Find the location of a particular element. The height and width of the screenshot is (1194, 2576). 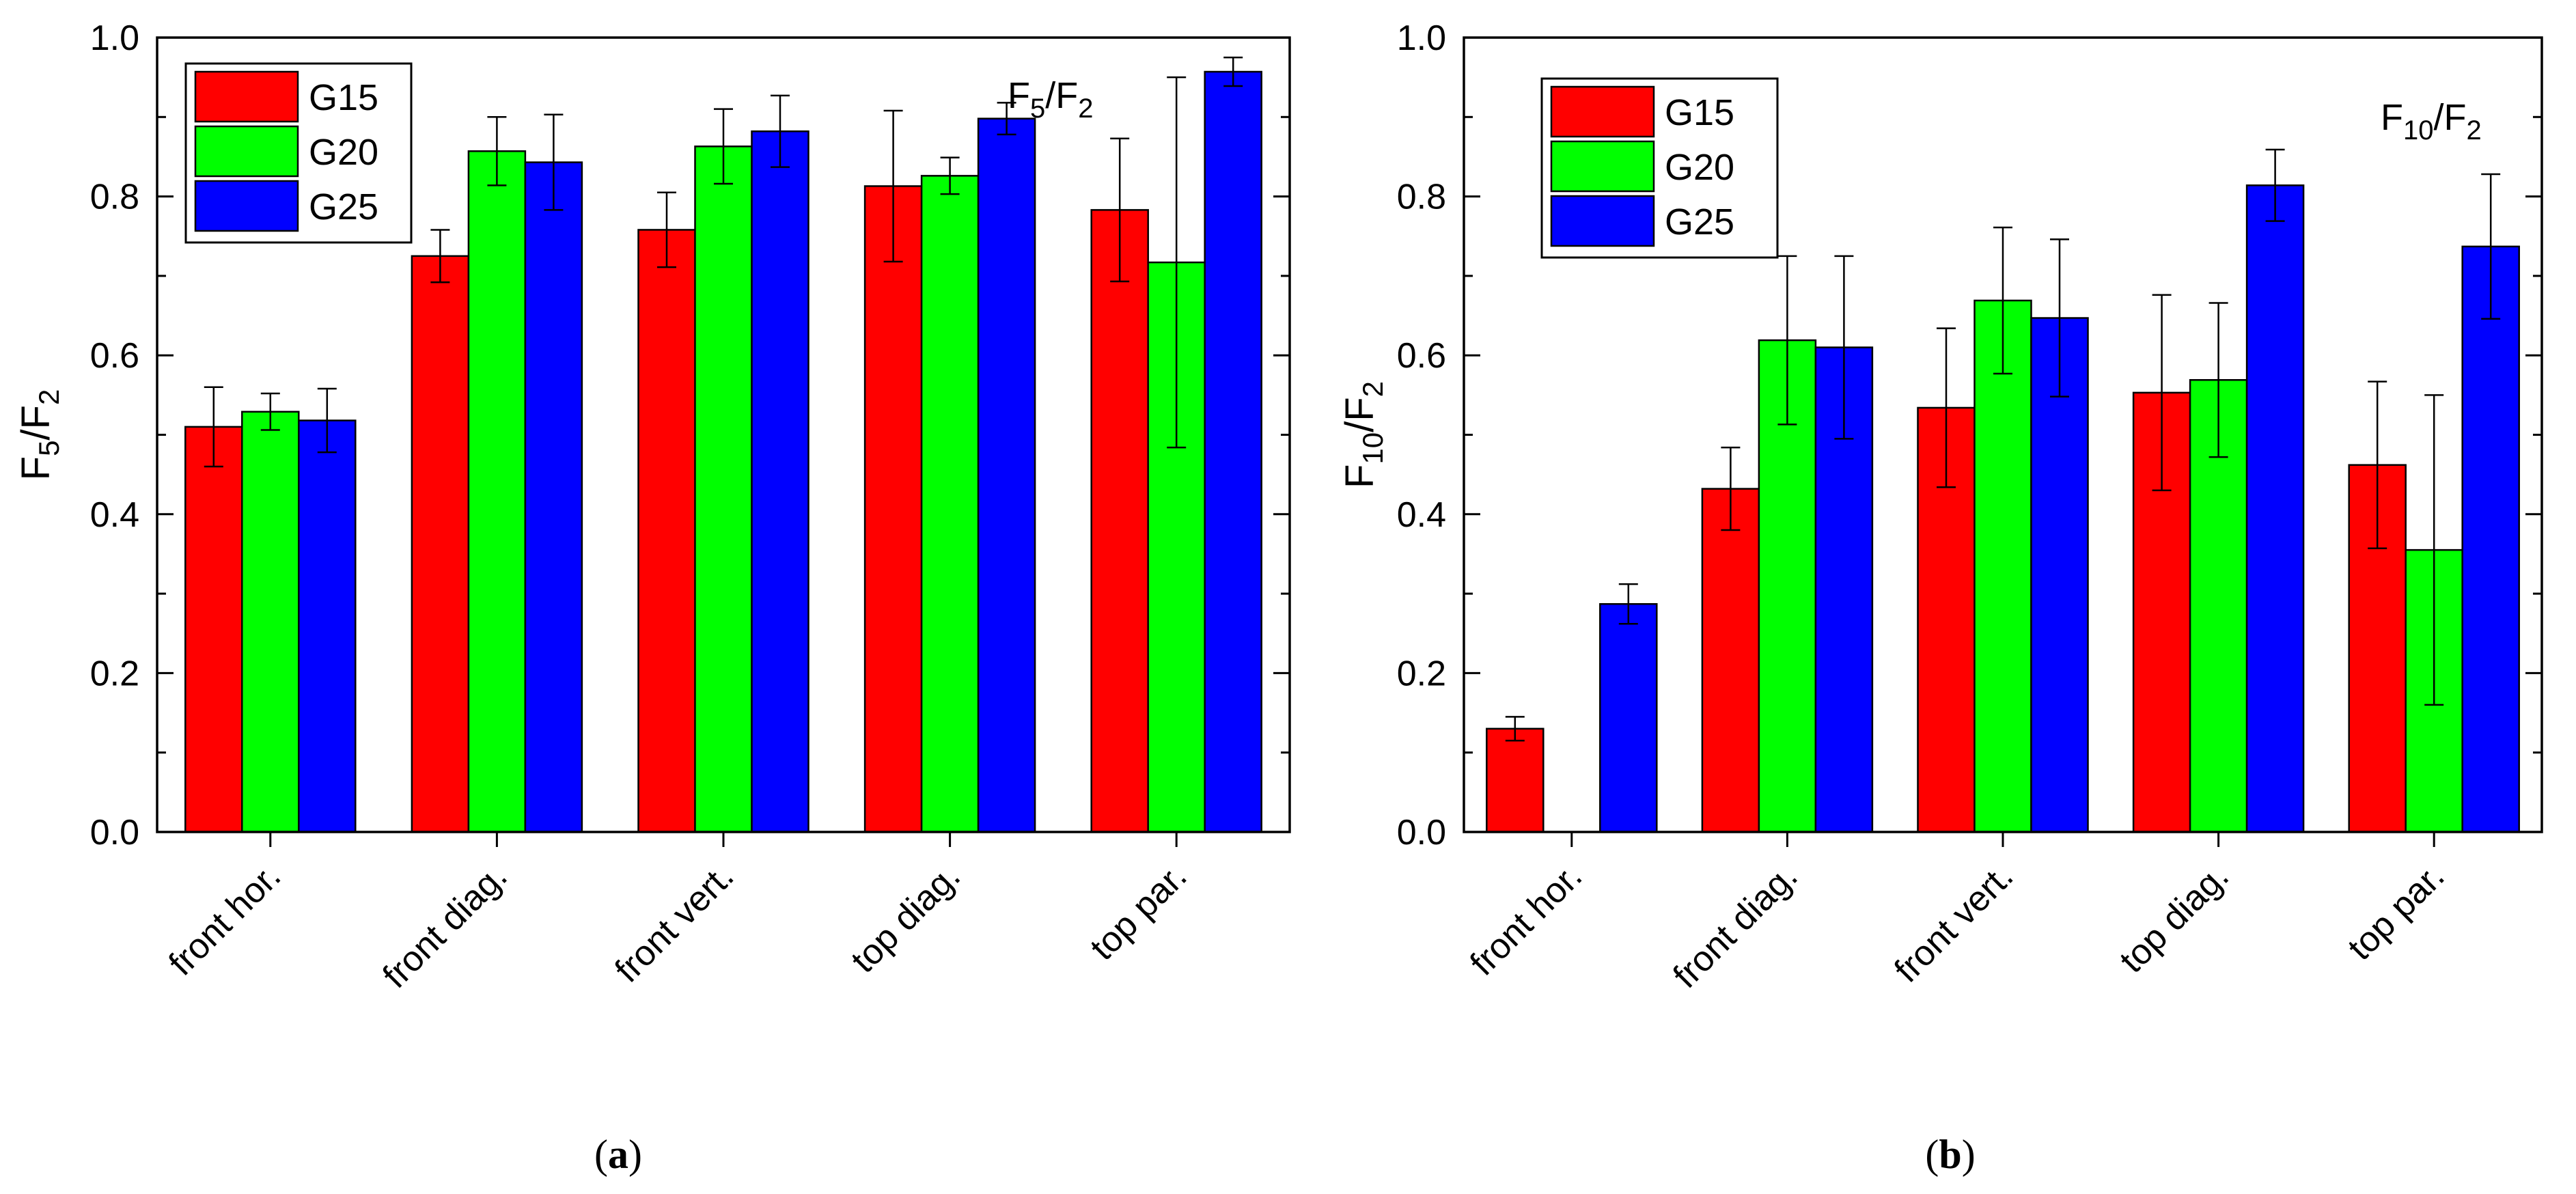

panel-label: (b) is located at coordinates (1950, 1154).